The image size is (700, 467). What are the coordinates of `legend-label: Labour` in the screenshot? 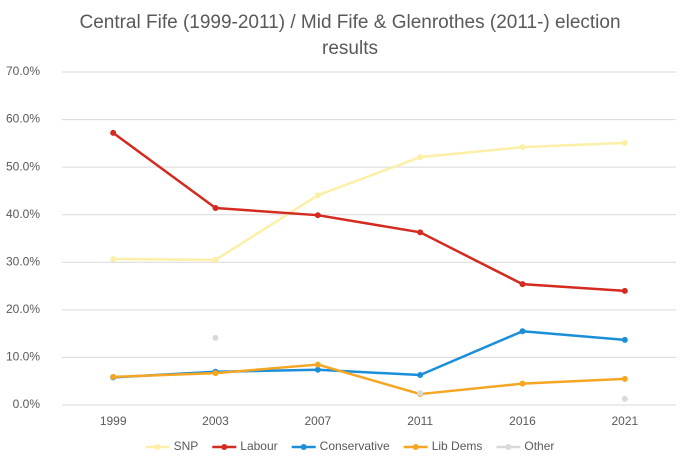 It's located at (258, 446).